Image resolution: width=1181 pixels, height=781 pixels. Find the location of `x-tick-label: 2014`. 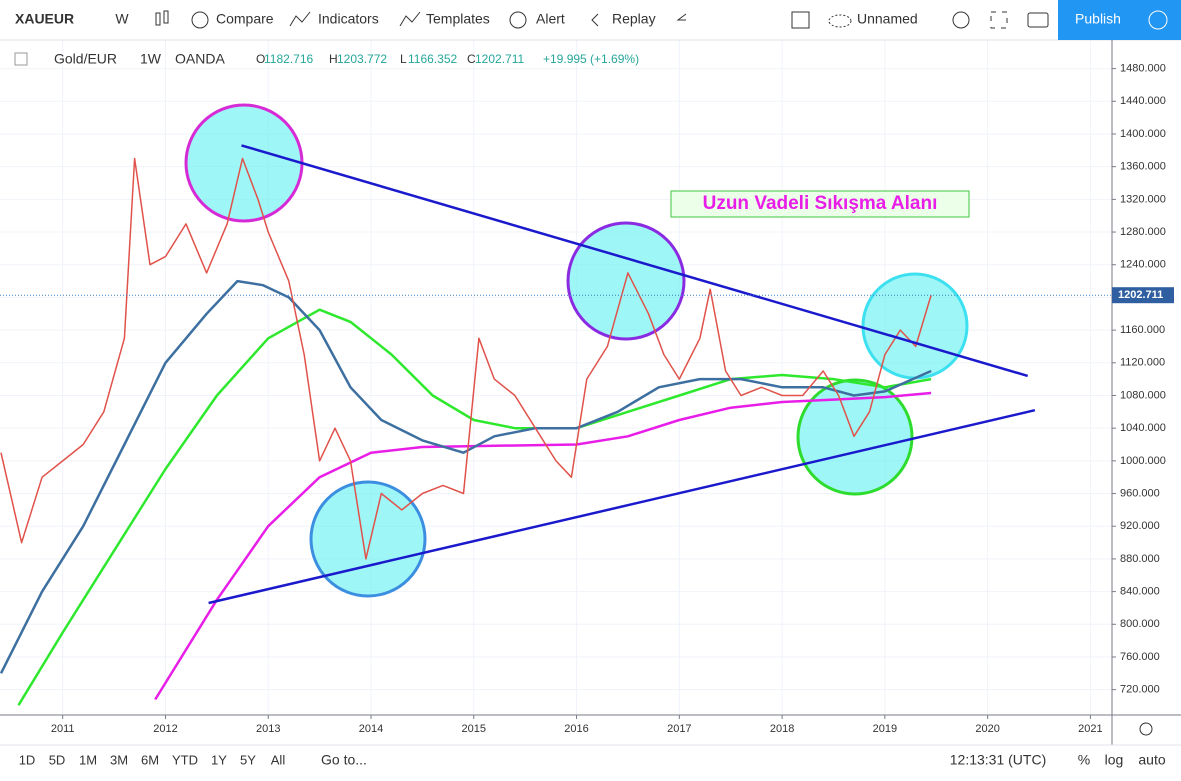

x-tick-label: 2014 is located at coordinates (371, 729).